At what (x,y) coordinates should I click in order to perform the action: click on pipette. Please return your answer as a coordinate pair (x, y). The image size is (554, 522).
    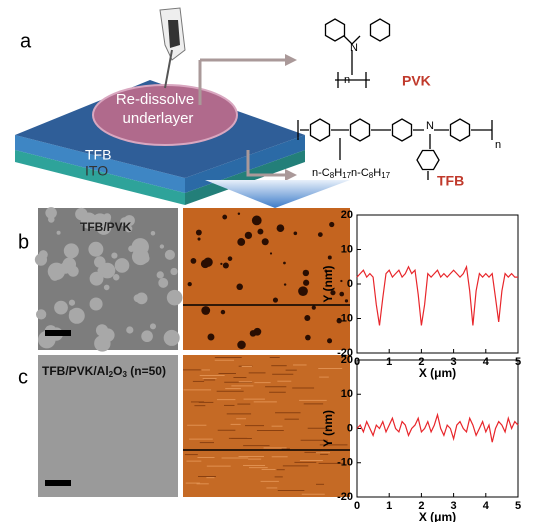
    Looking at the image, I should click on (174, 34).